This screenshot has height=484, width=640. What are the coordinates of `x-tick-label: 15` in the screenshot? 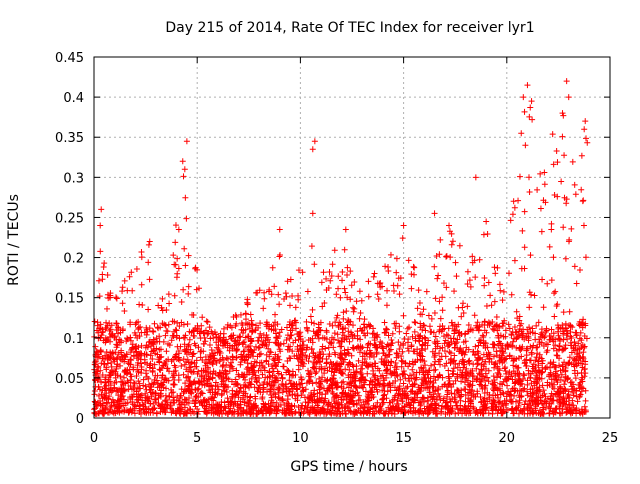 It's located at (403, 438).